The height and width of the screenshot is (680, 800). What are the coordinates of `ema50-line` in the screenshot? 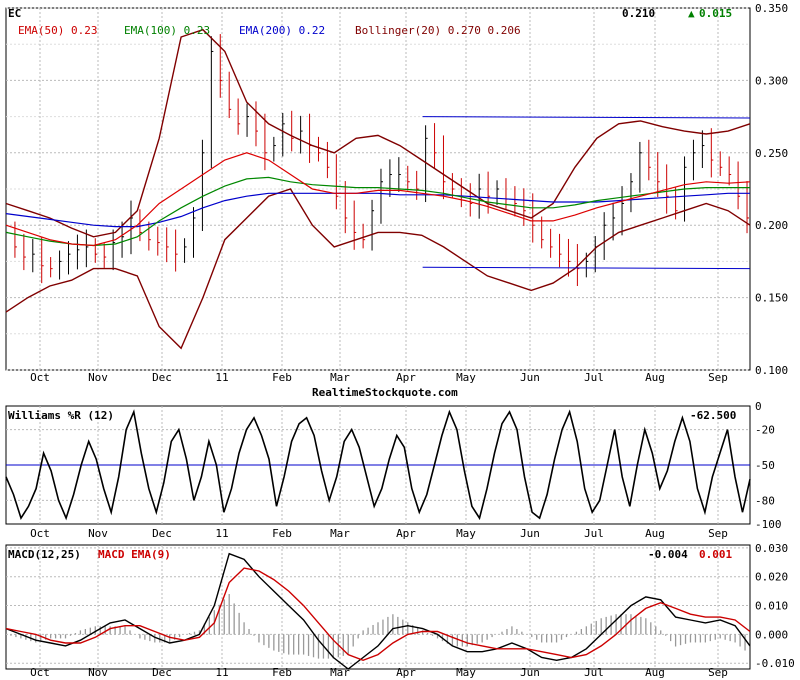 It's located at (378, 199).